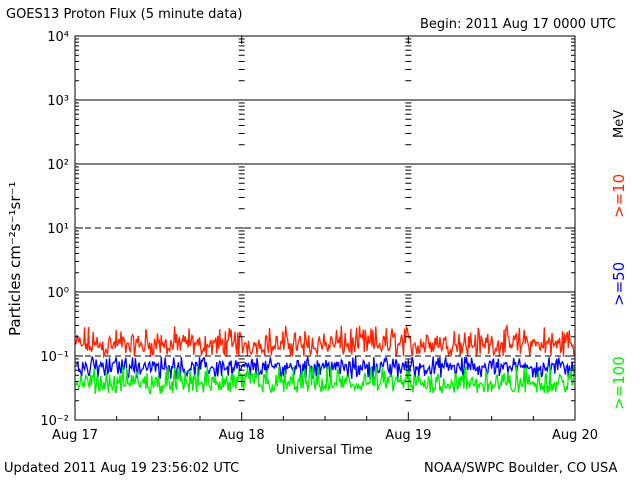  What do you see at coordinates (325, 368) in the screenshot?
I see `series-line-ge50` at bounding box center [325, 368].